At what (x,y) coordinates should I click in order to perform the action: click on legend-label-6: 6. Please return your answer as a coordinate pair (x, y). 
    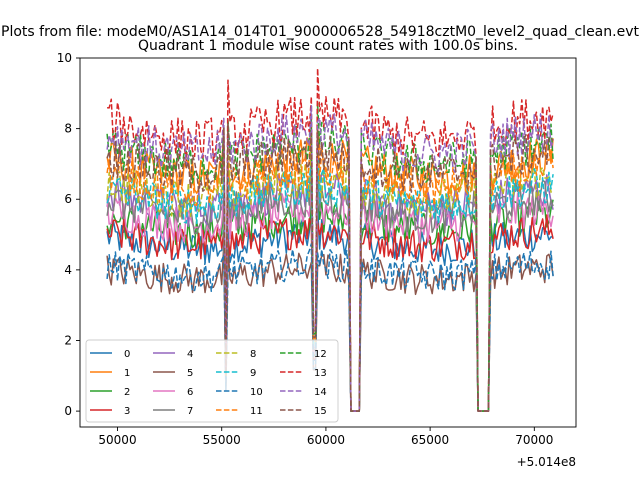
    Looking at the image, I should click on (190, 392).